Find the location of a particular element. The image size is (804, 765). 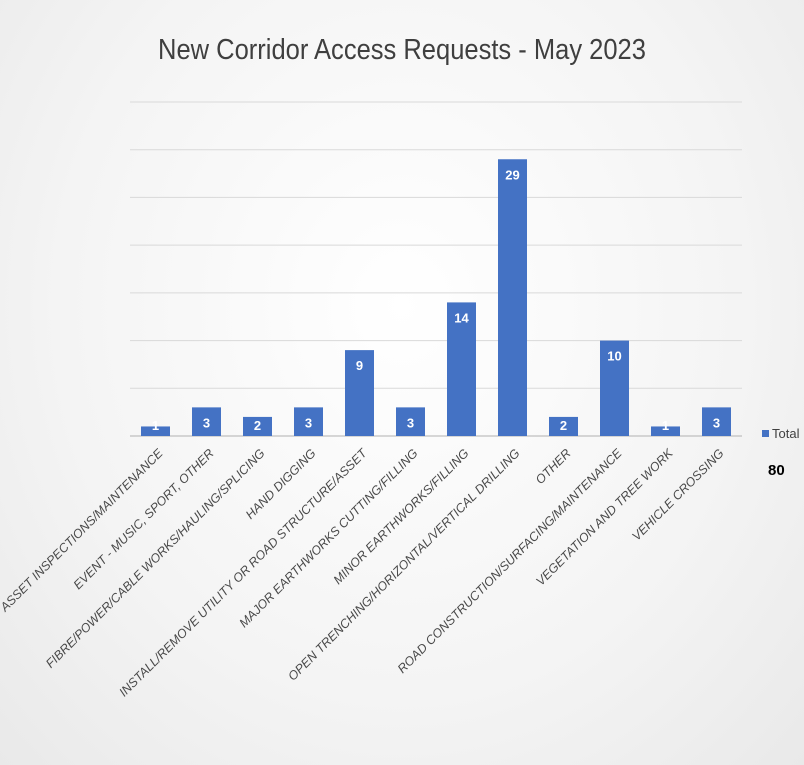

chart-title: New Corridor Access Requests - May 2023 is located at coordinates (402, 50).